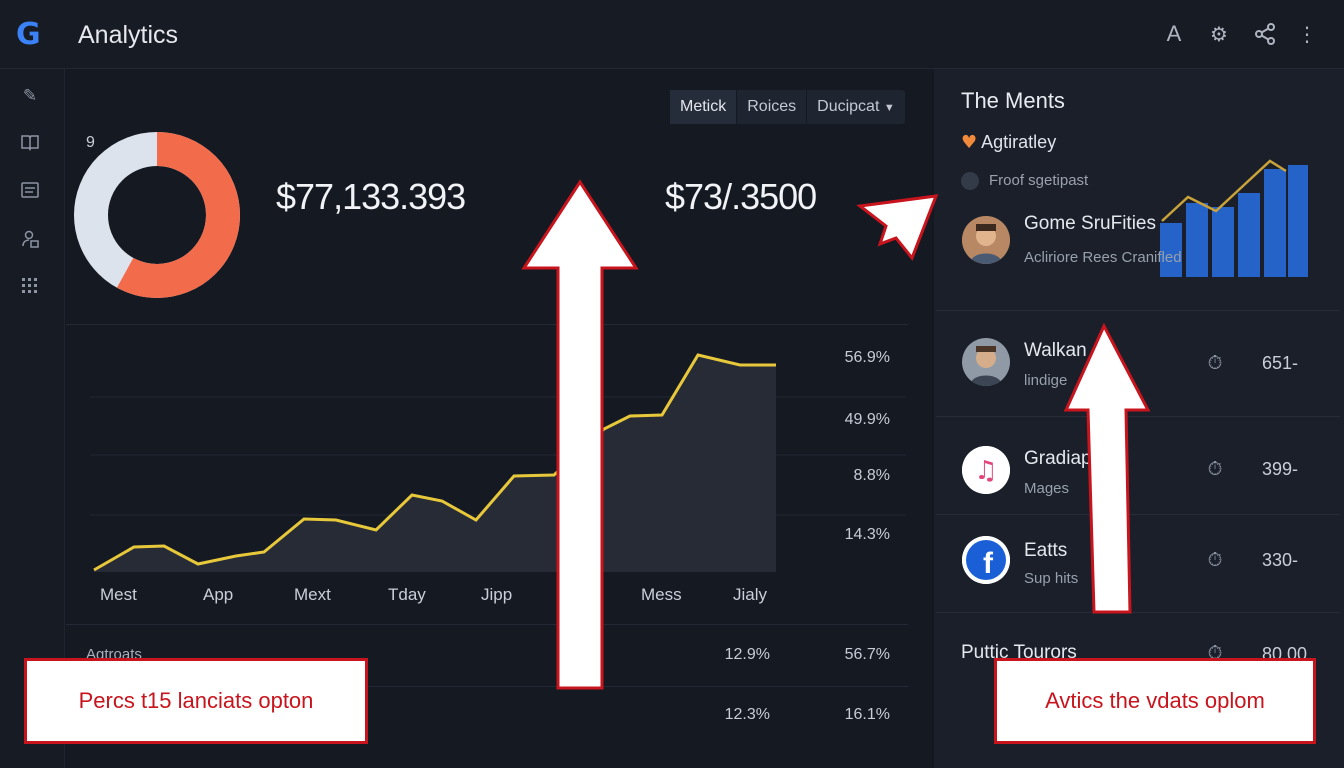 The height and width of the screenshot is (768, 1344). I want to click on app-title: Analytics, so click(128, 35).